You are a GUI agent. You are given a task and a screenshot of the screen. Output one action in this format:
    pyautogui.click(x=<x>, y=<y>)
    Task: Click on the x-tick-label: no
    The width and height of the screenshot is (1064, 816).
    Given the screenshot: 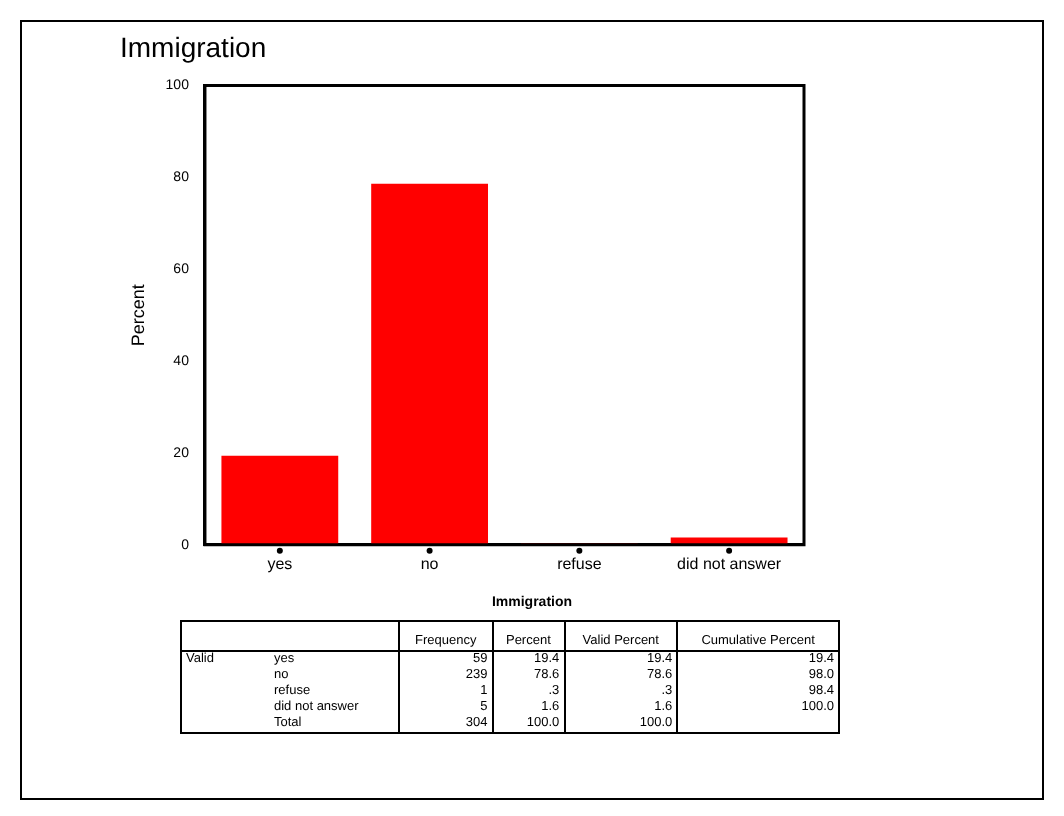 What is the action you would take?
    pyautogui.click(x=430, y=563)
    